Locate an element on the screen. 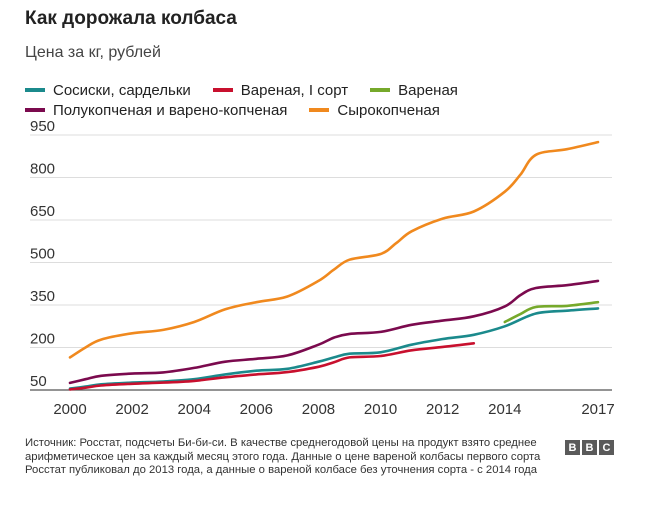  legend-label-boiled: Вареная is located at coordinates (428, 90).